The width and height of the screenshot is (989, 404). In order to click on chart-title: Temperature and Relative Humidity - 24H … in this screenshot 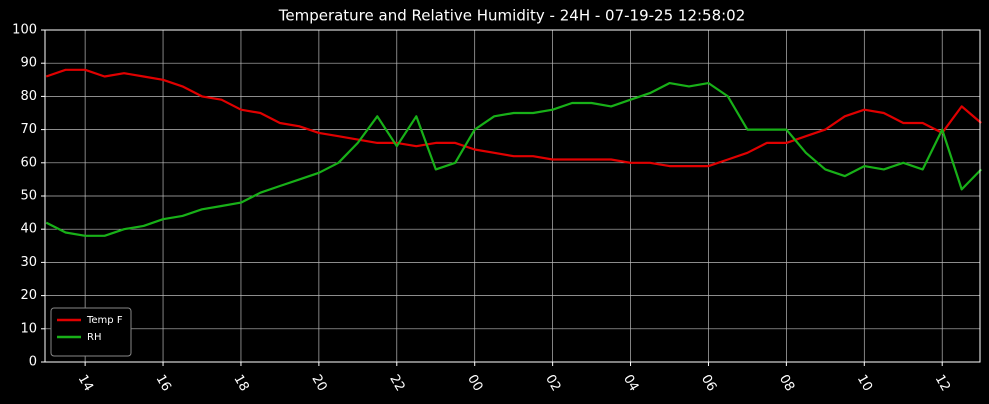, I will do `click(512, 16)`.